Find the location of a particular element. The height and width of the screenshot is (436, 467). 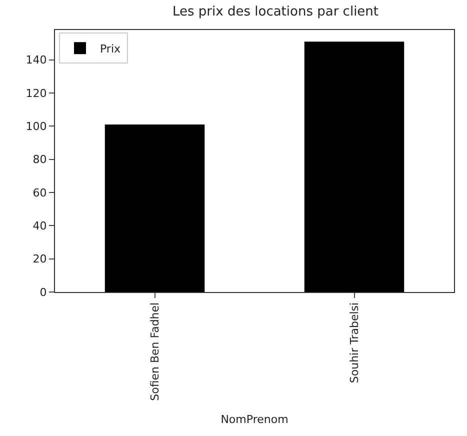

y-tick-label: 120 is located at coordinates (36, 93).